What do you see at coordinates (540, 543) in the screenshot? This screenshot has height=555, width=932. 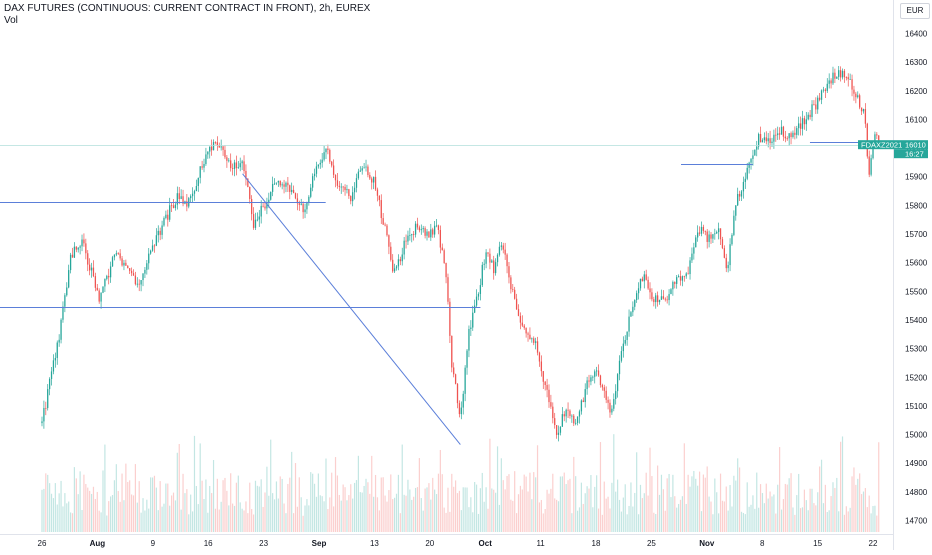 I see `time-tick-label: 11` at bounding box center [540, 543].